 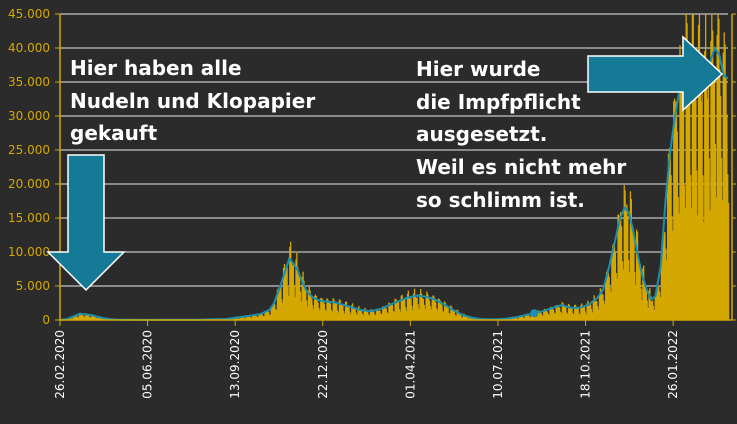 I want to click on down-arrow-icon, so click(x=86, y=223).